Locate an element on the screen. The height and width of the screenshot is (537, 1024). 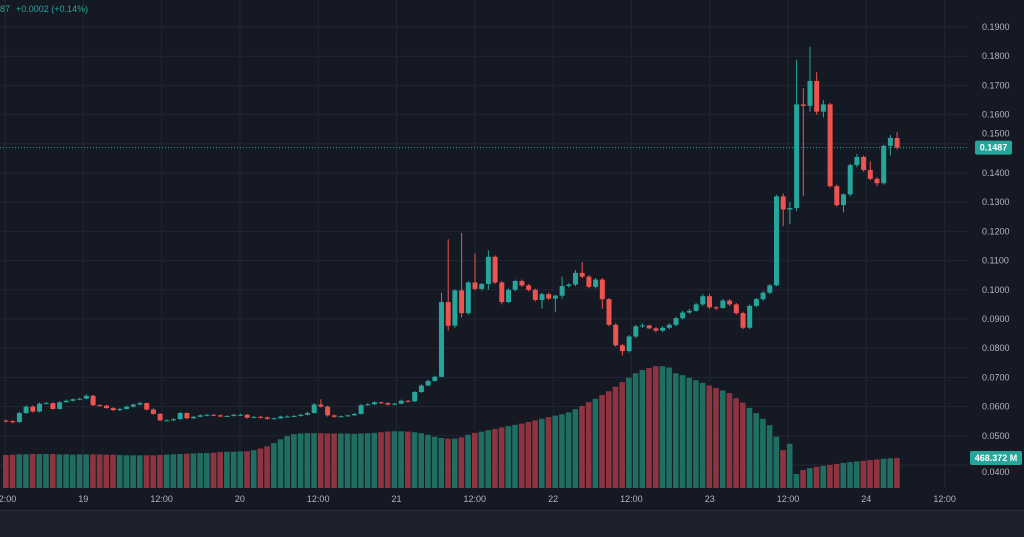
price-tick-label: 0.1200 is located at coordinates (996, 231).